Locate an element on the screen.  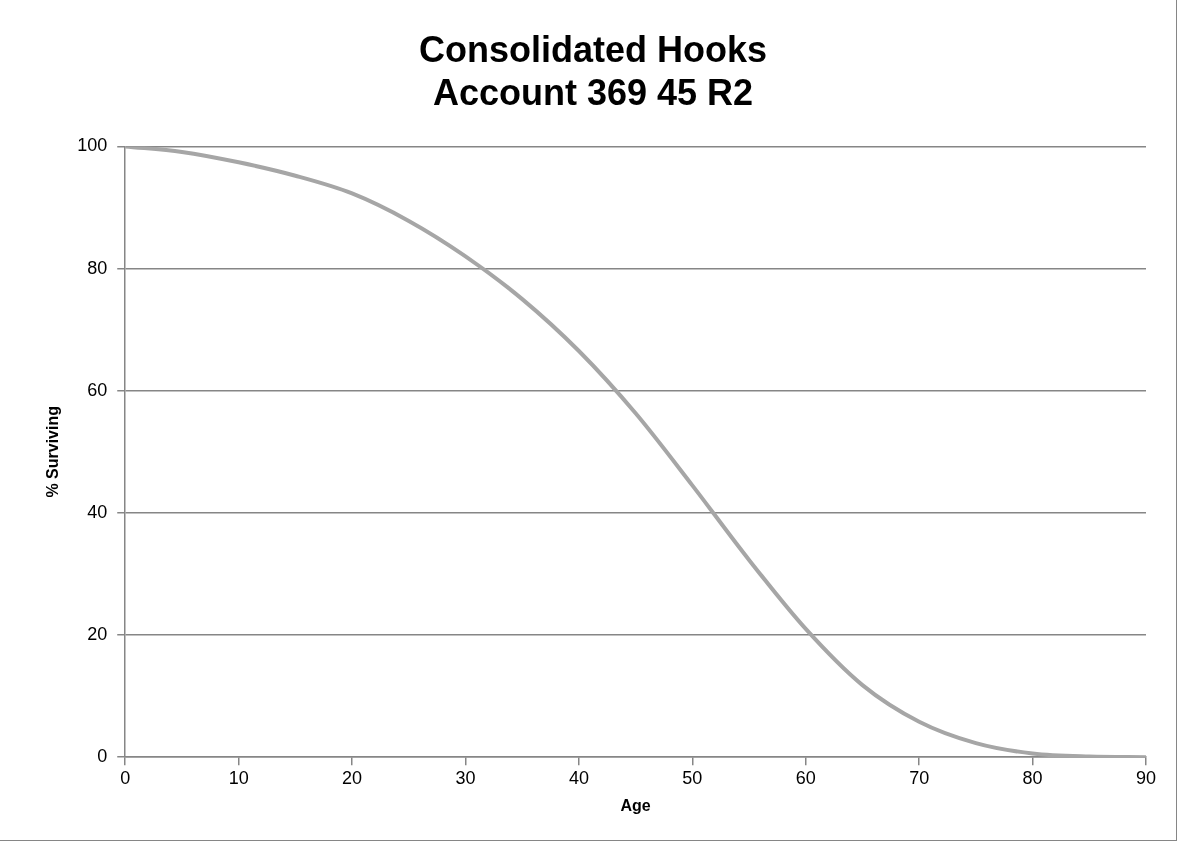
x-tick-label: 10 is located at coordinates (238, 777).